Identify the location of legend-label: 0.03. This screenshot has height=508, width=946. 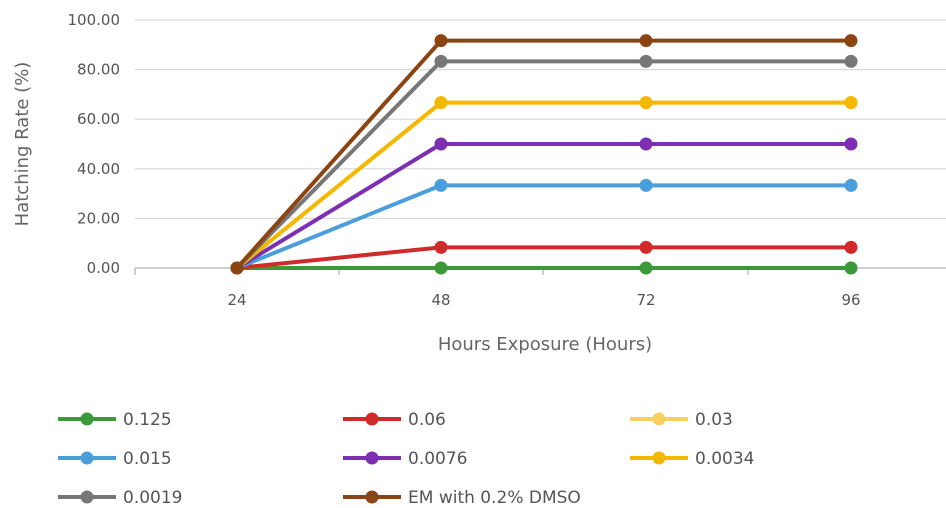
(714, 420).